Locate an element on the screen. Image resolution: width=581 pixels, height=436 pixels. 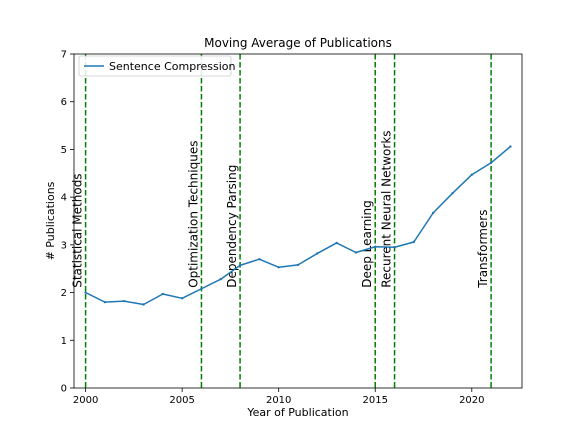
annotation-label: Optimization Techniques is located at coordinates (193, 214).